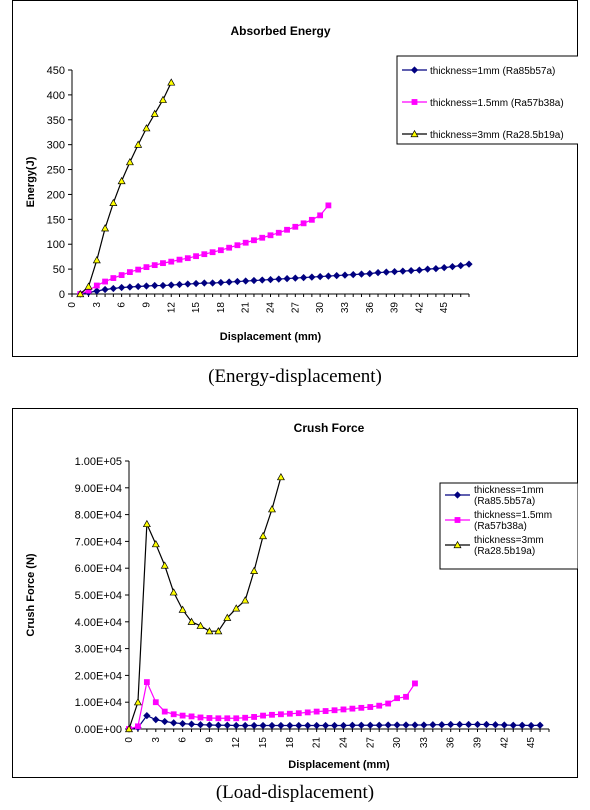 Image resolution: width=590 pixels, height=810 pixels. Describe the element at coordinates (509, 496) in the screenshot. I see `legend-label: thickness=1mm (Ra85.5b57a)` at that location.